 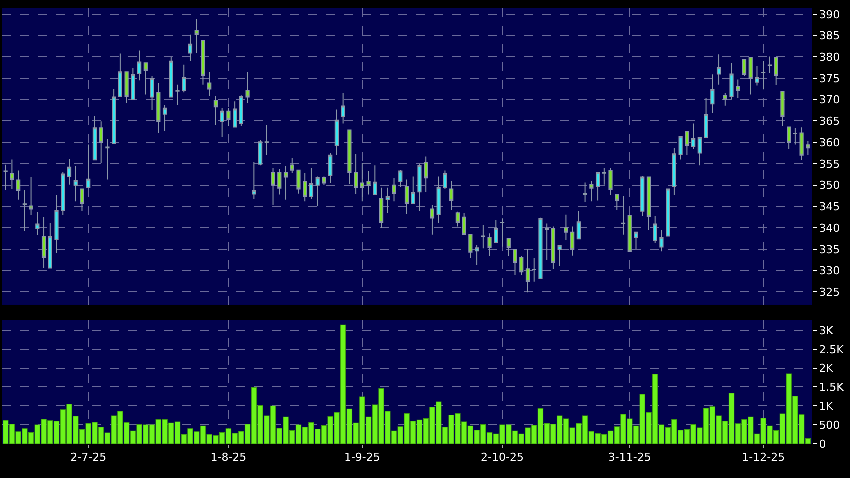 I want to click on x-tick-label: 1-9-25, so click(x=362, y=457).